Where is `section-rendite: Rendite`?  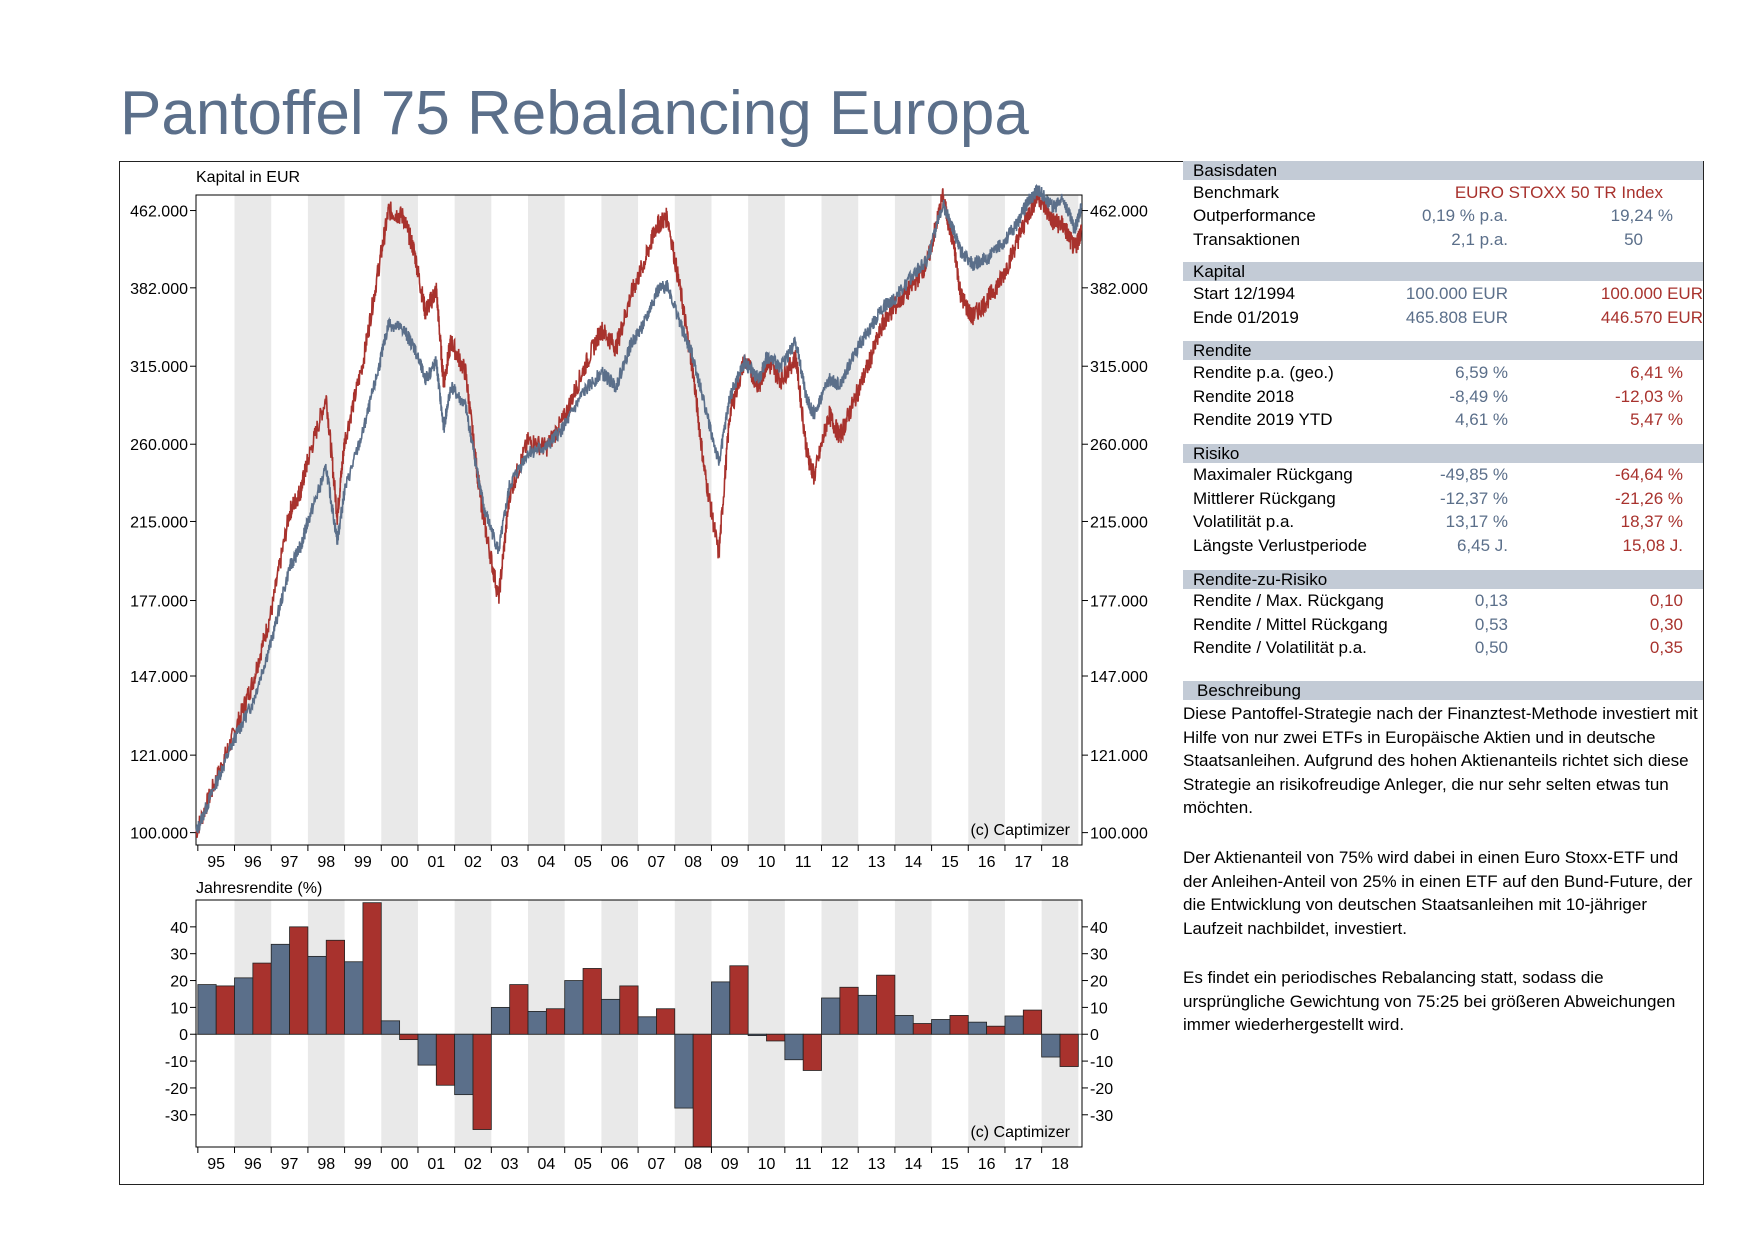
section-rendite: Rendite is located at coordinates (1443, 350).